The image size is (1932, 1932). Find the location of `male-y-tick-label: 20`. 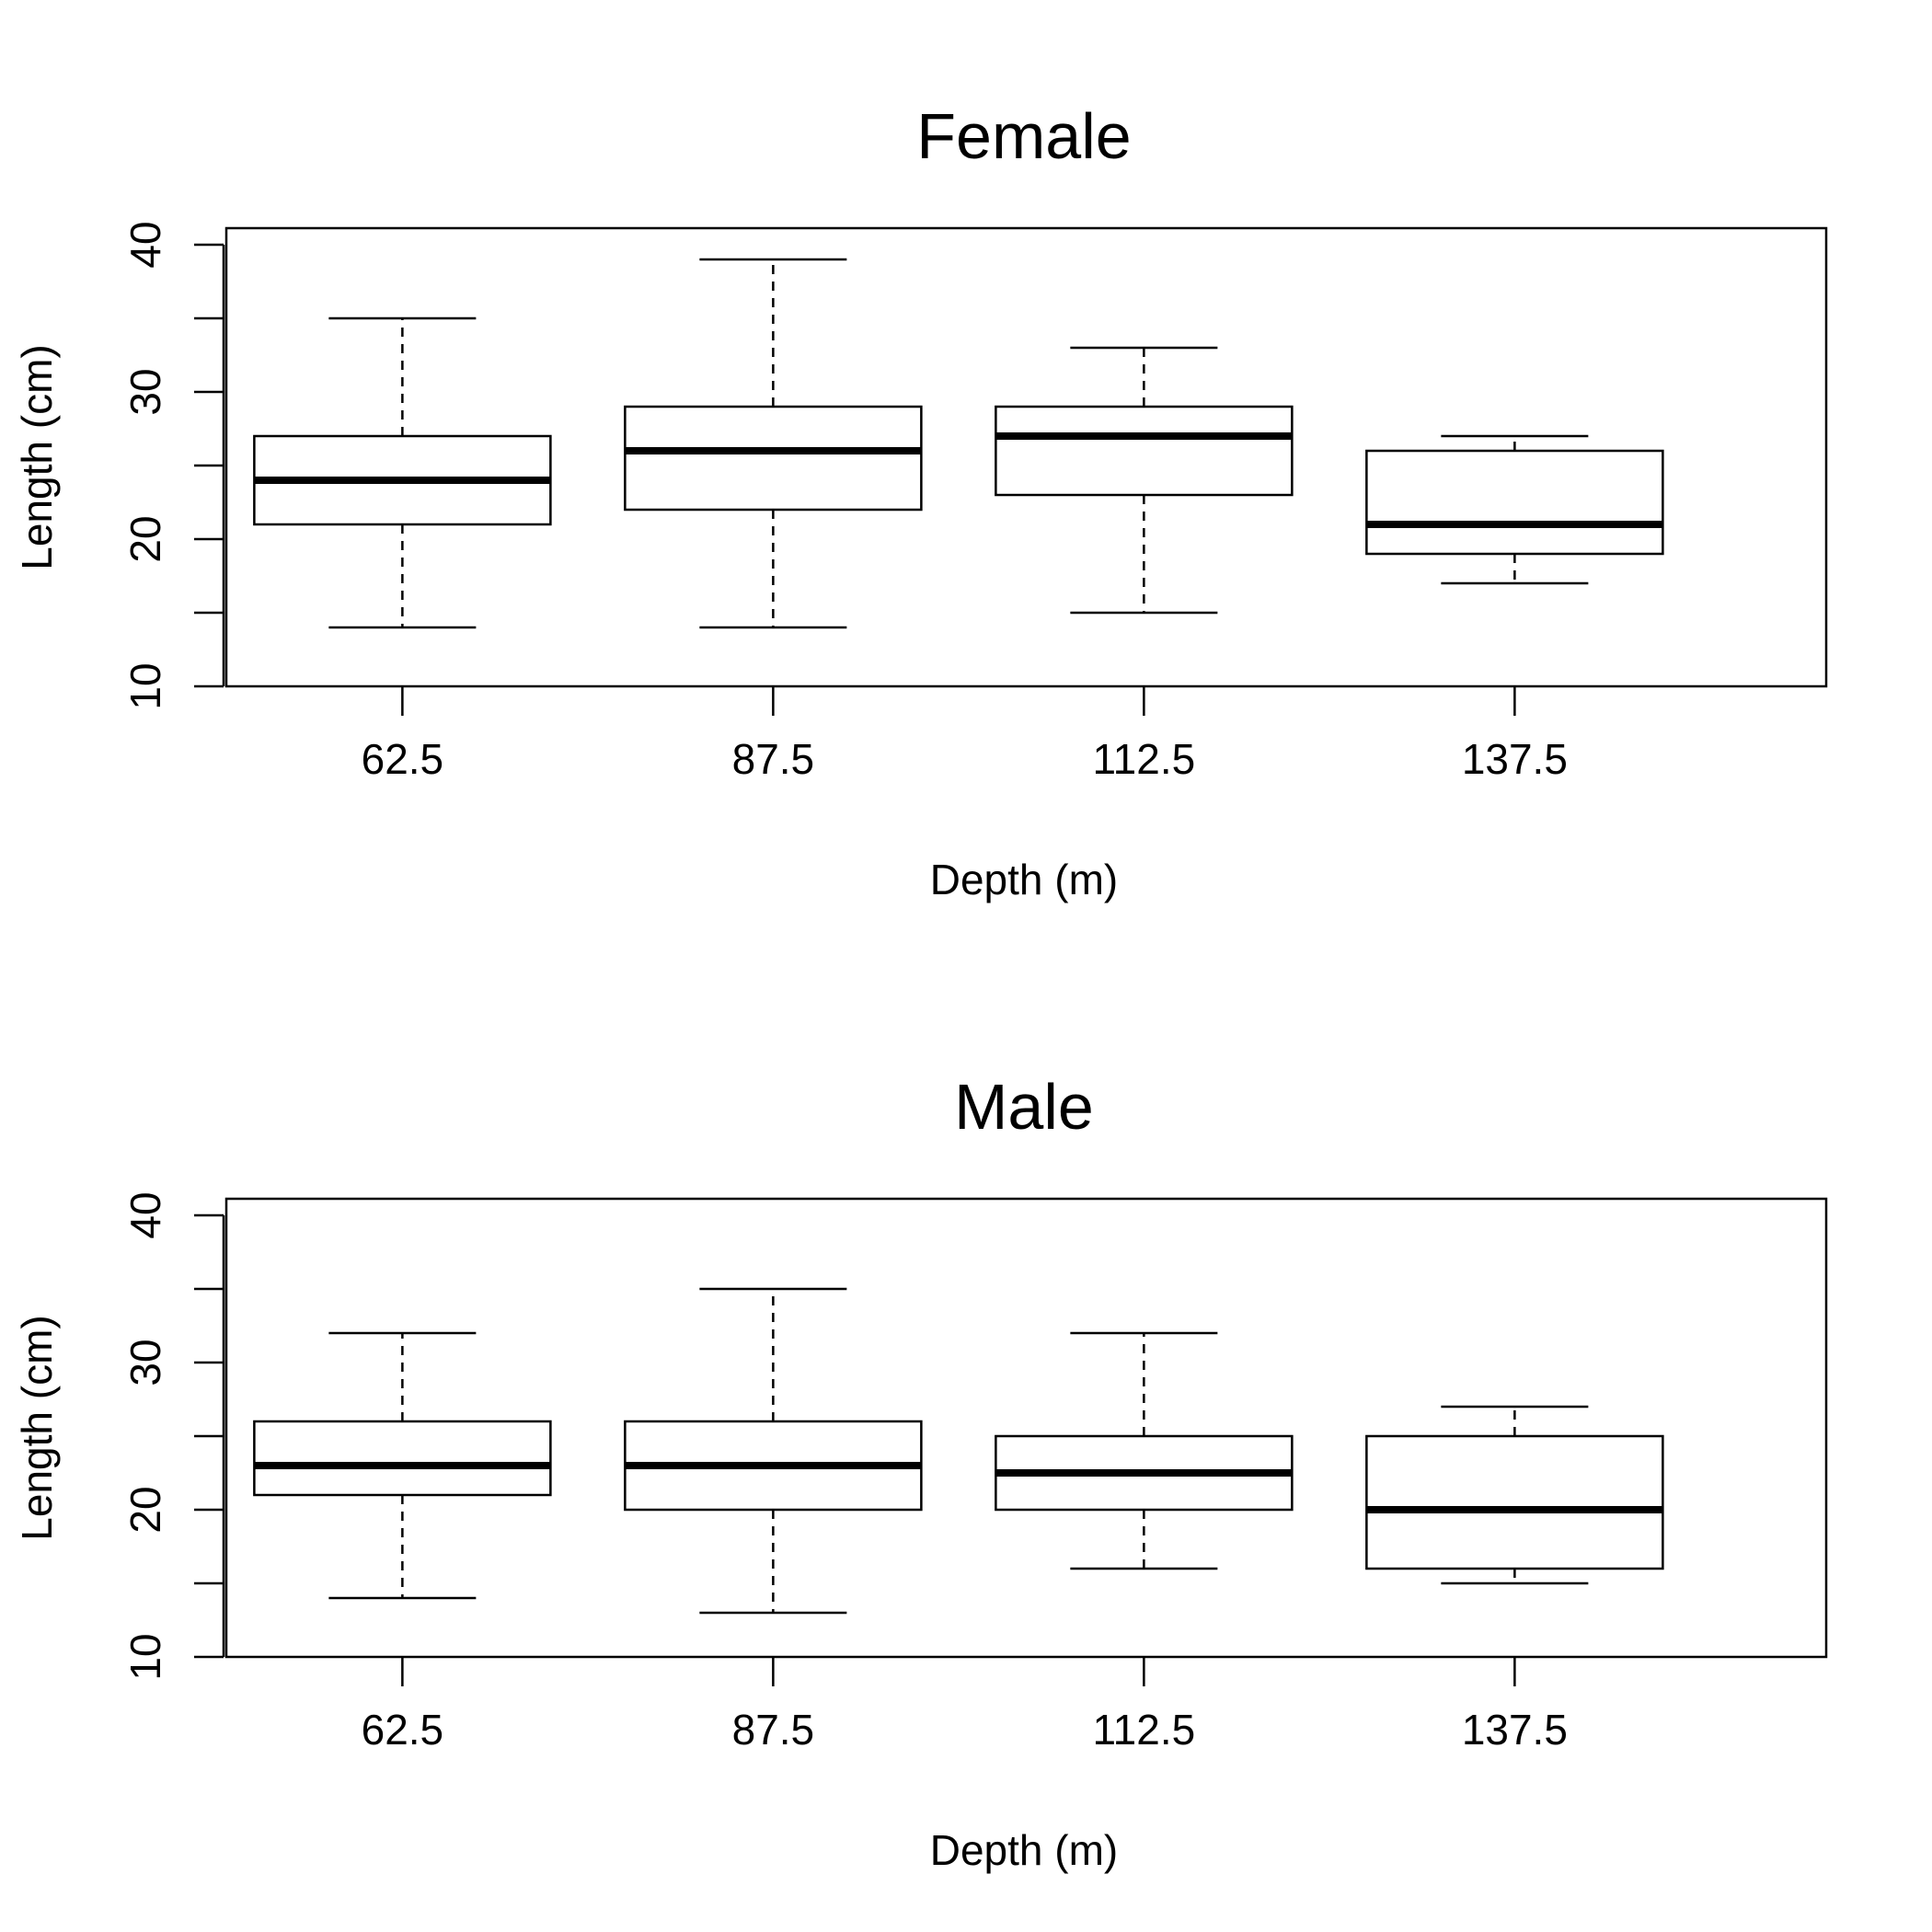

male-y-tick-label: 20 is located at coordinates (145, 1509).